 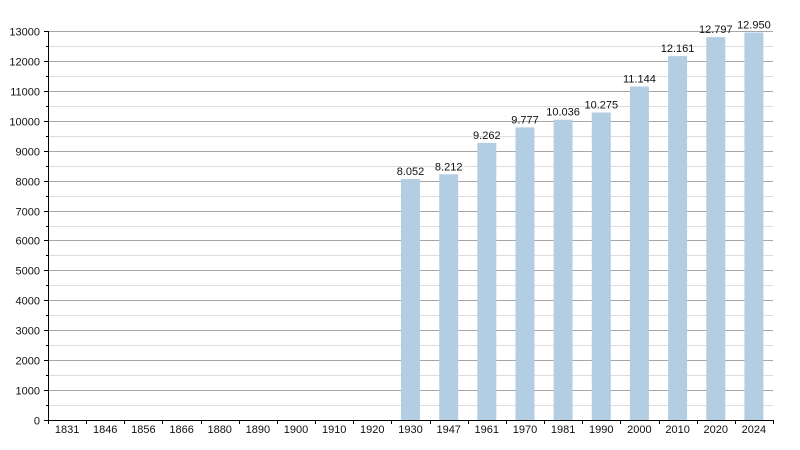 I want to click on y-tick-label: 4000, so click(x=28, y=302).